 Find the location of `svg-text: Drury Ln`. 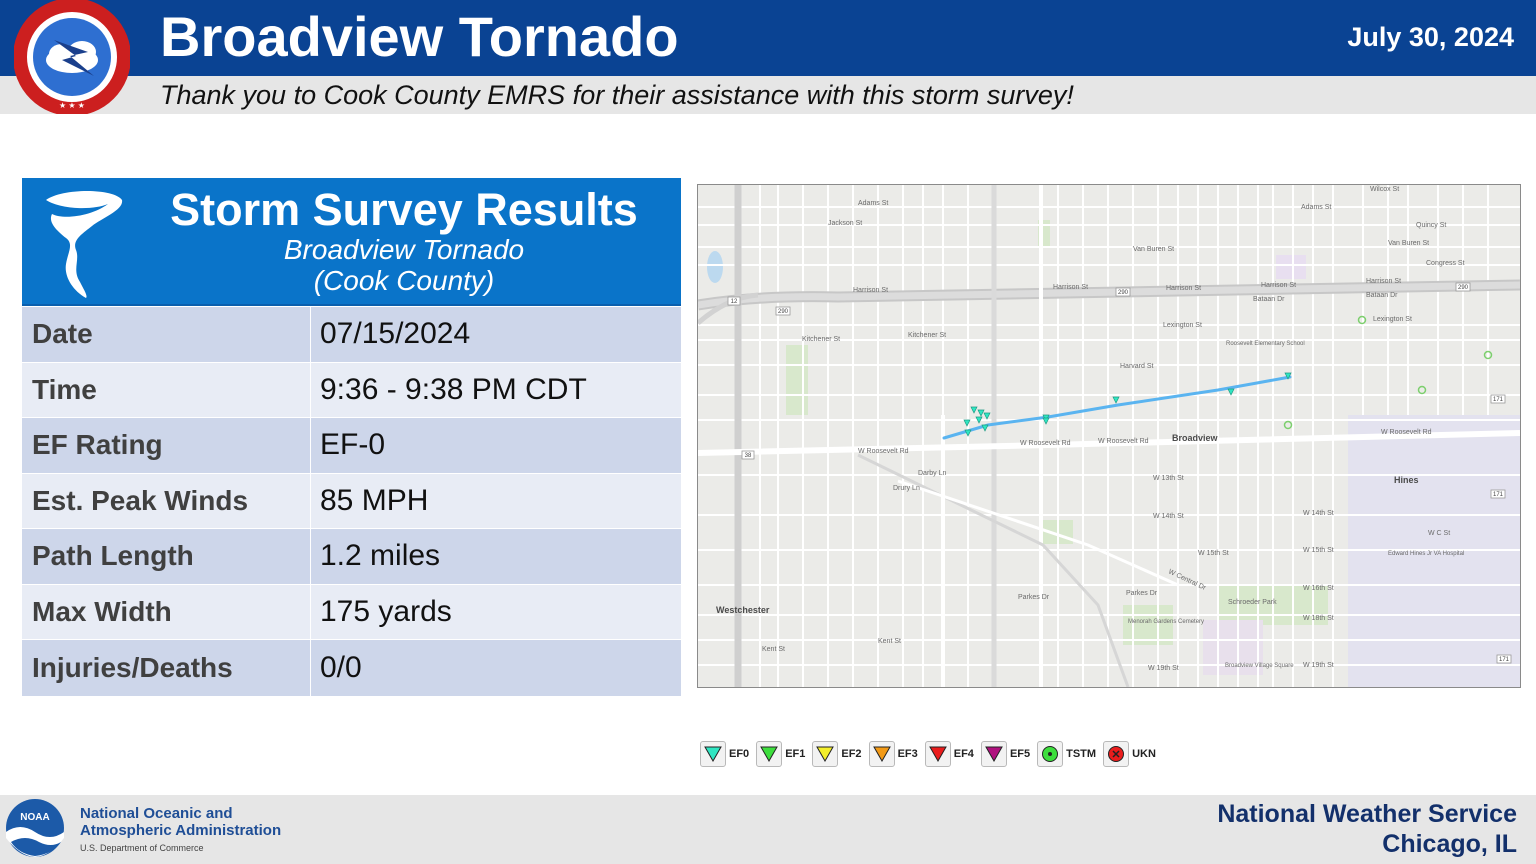

svg-text: Drury Ln is located at coordinates (906, 488).